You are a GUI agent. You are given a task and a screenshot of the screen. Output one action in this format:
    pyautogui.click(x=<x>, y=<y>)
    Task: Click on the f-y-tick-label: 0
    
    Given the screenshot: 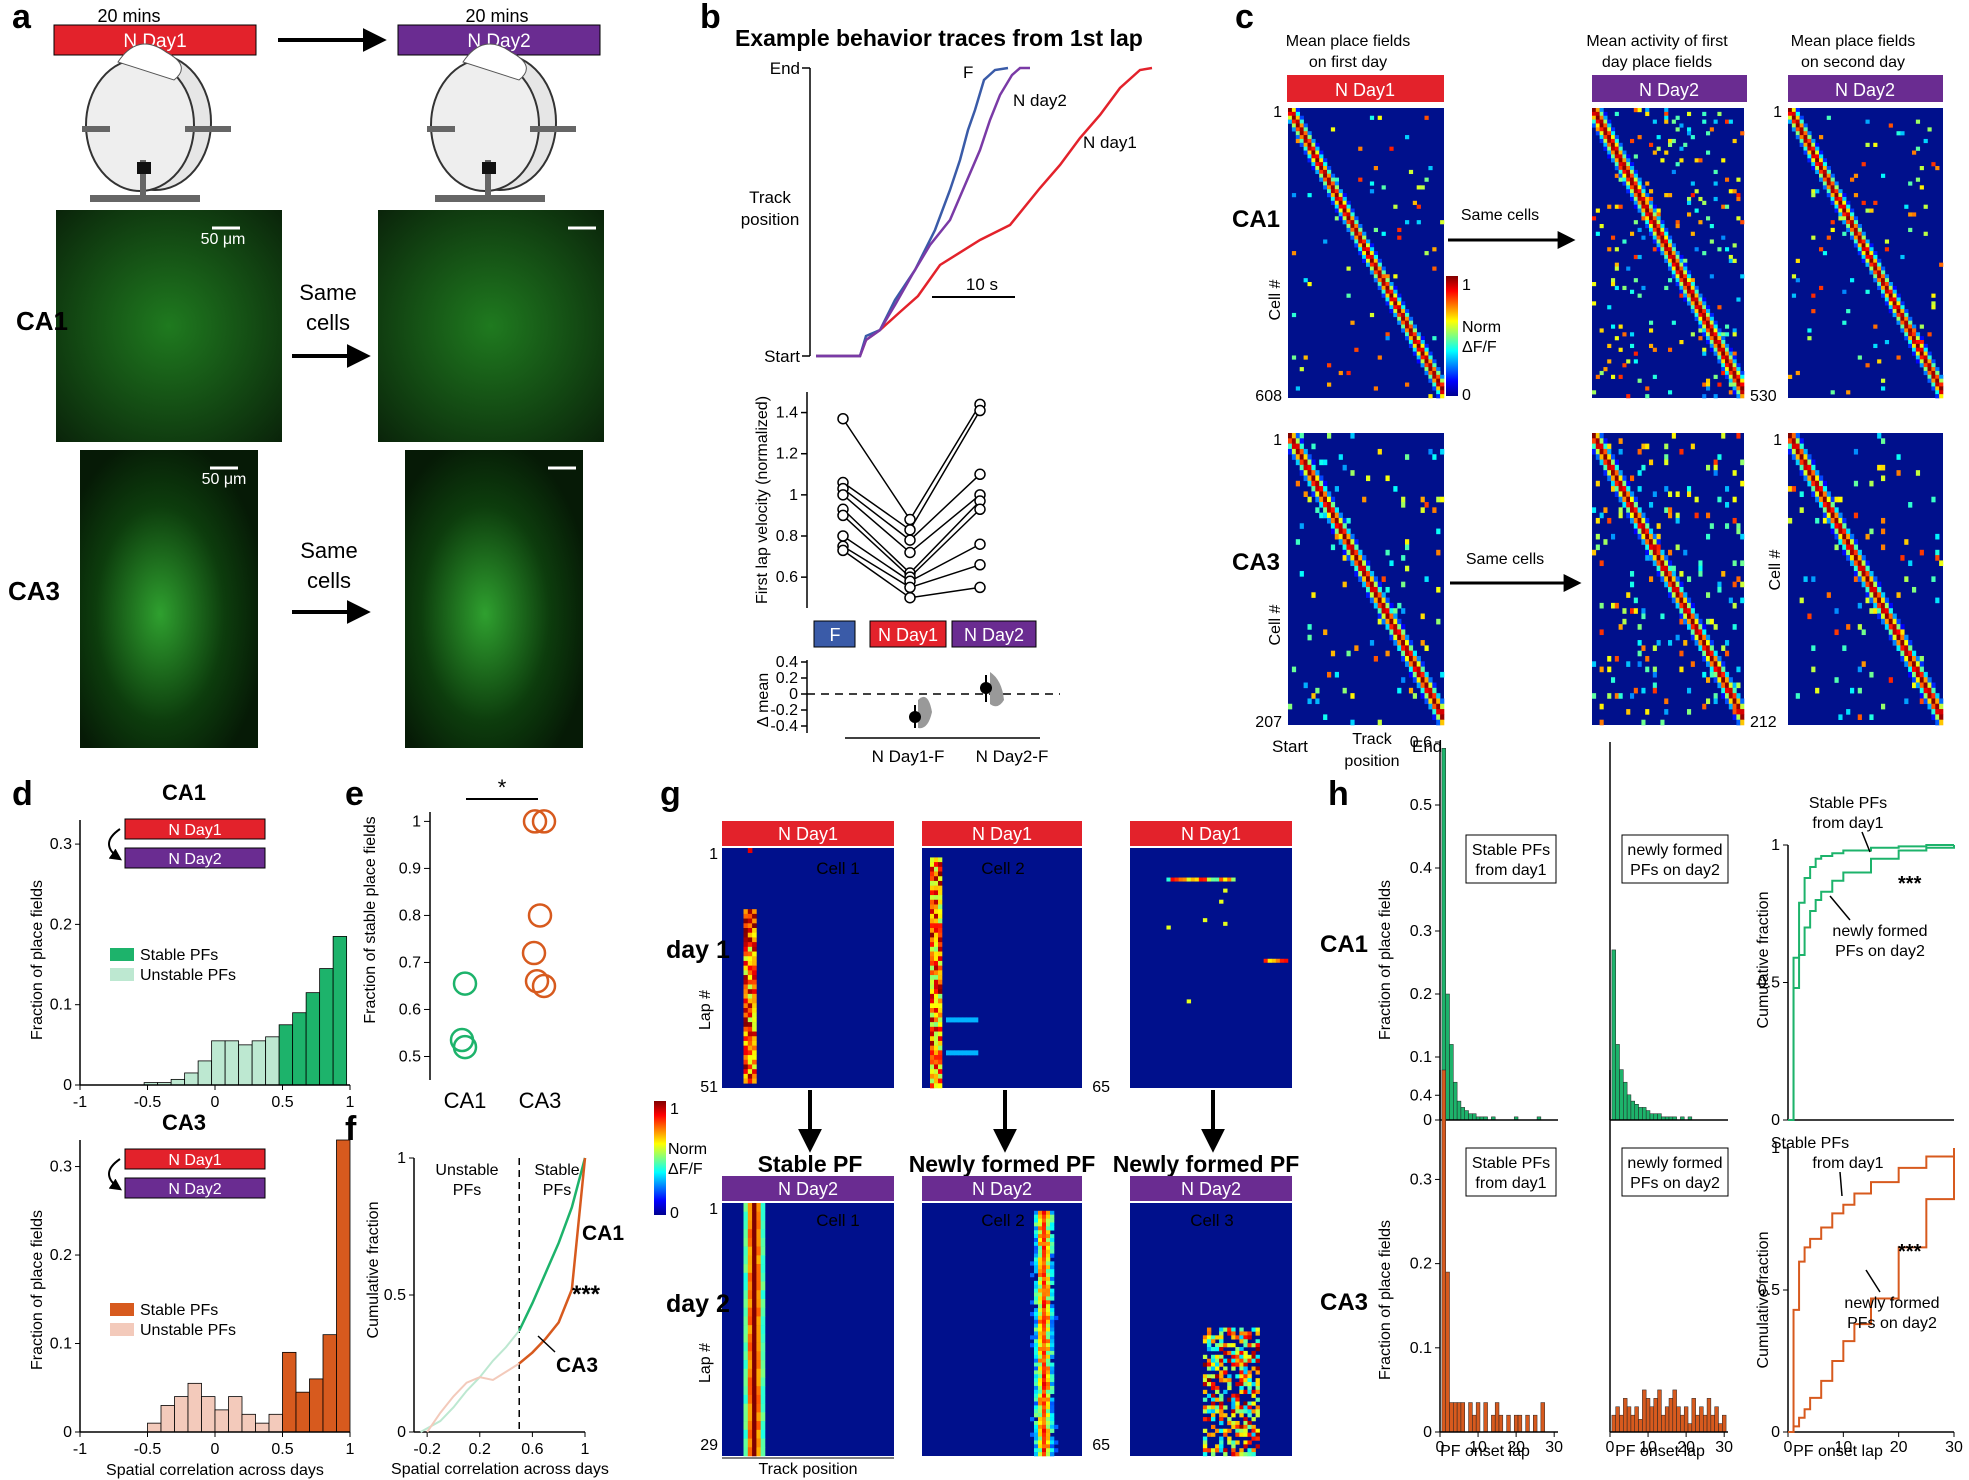 What is the action you would take?
    pyautogui.click(x=401, y=1432)
    